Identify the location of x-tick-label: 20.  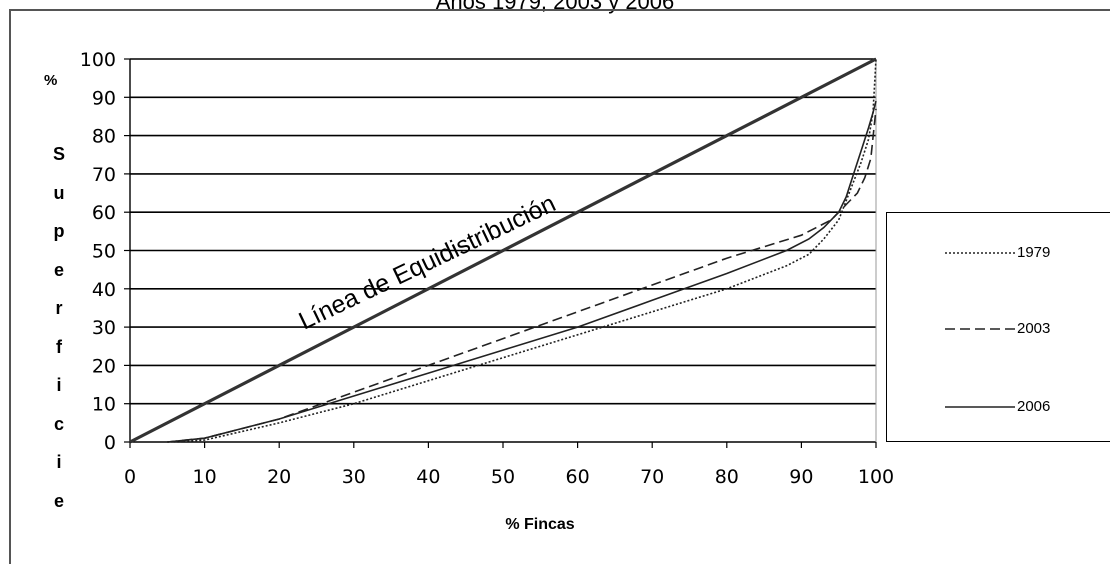
(279, 477).